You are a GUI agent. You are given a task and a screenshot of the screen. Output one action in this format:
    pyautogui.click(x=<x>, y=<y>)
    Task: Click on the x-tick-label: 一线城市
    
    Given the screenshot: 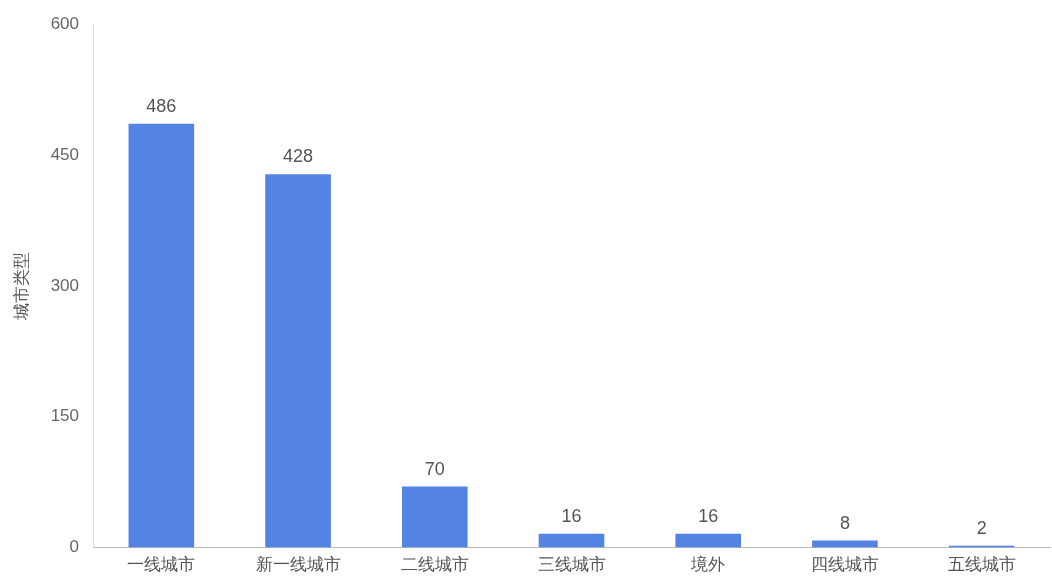 What is the action you would take?
    pyautogui.click(x=161, y=565)
    